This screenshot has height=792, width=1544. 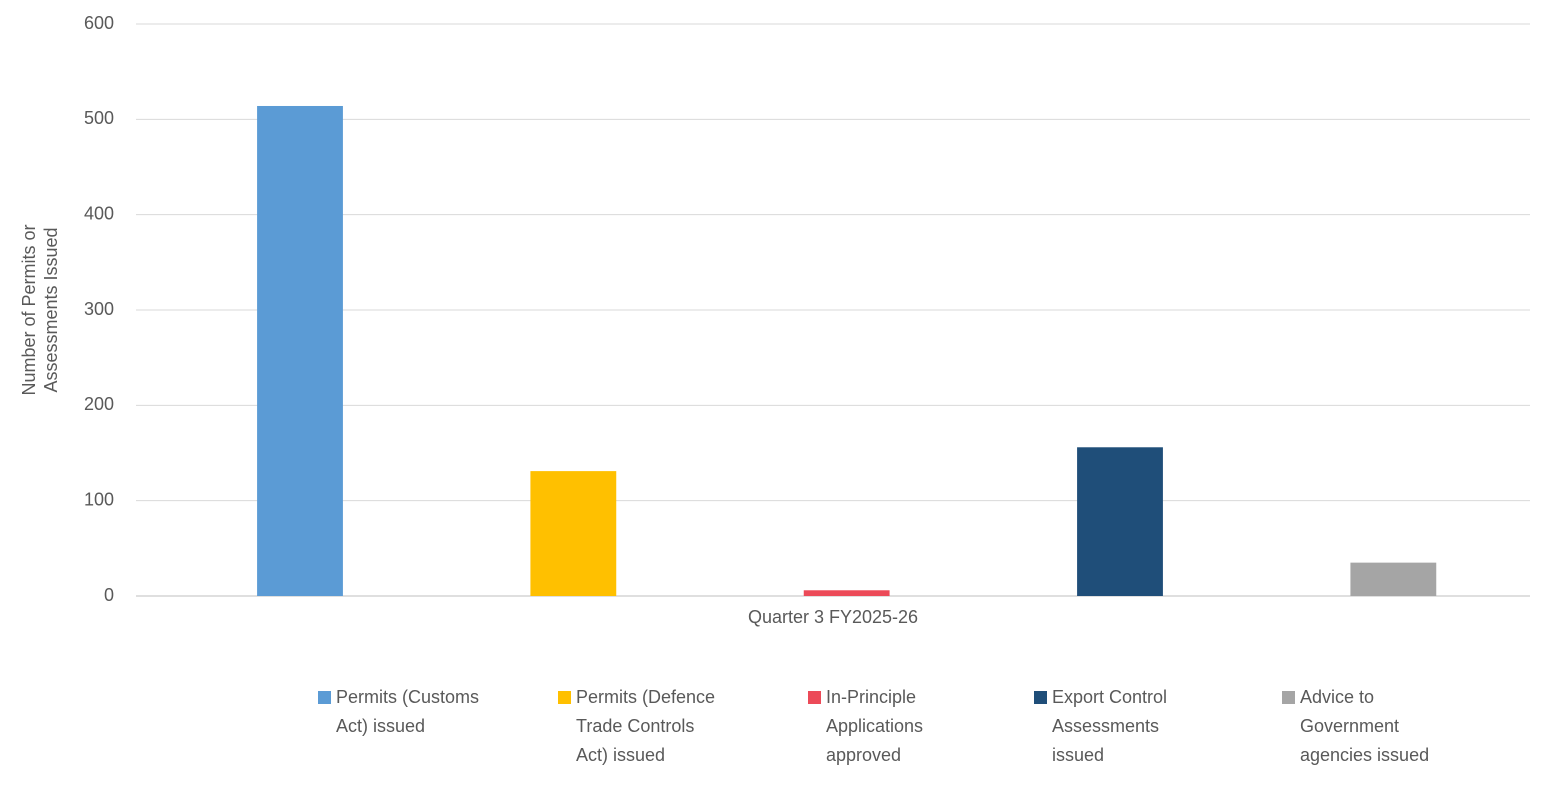 What do you see at coordinates (109, 595) in the screenshot?
I see `y-tick-label: 0` at bounding box center [109, 595].